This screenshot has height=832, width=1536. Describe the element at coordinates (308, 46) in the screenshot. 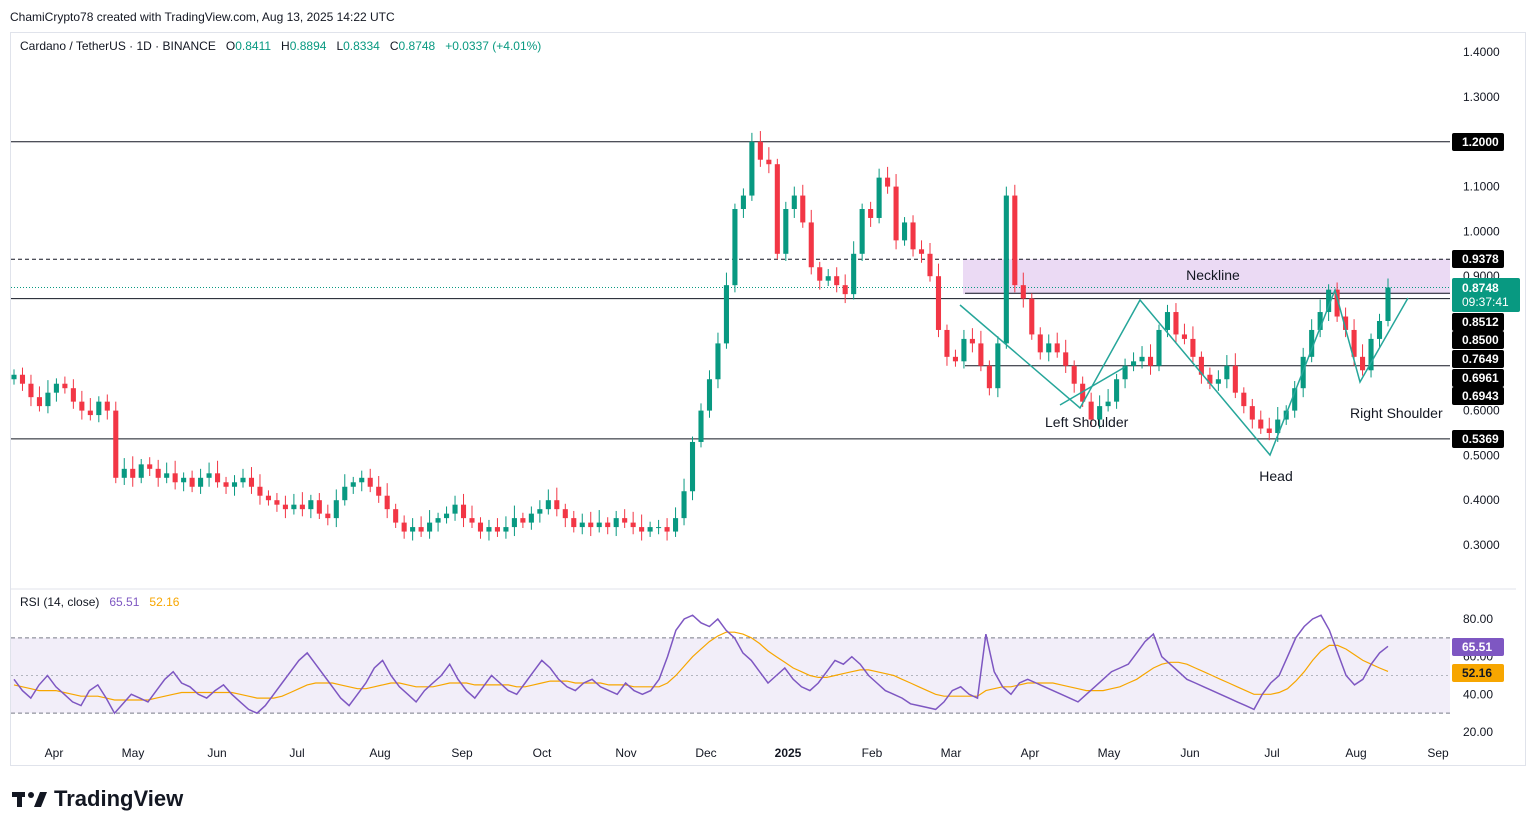

I see `high-value: 0.8894` at that location.